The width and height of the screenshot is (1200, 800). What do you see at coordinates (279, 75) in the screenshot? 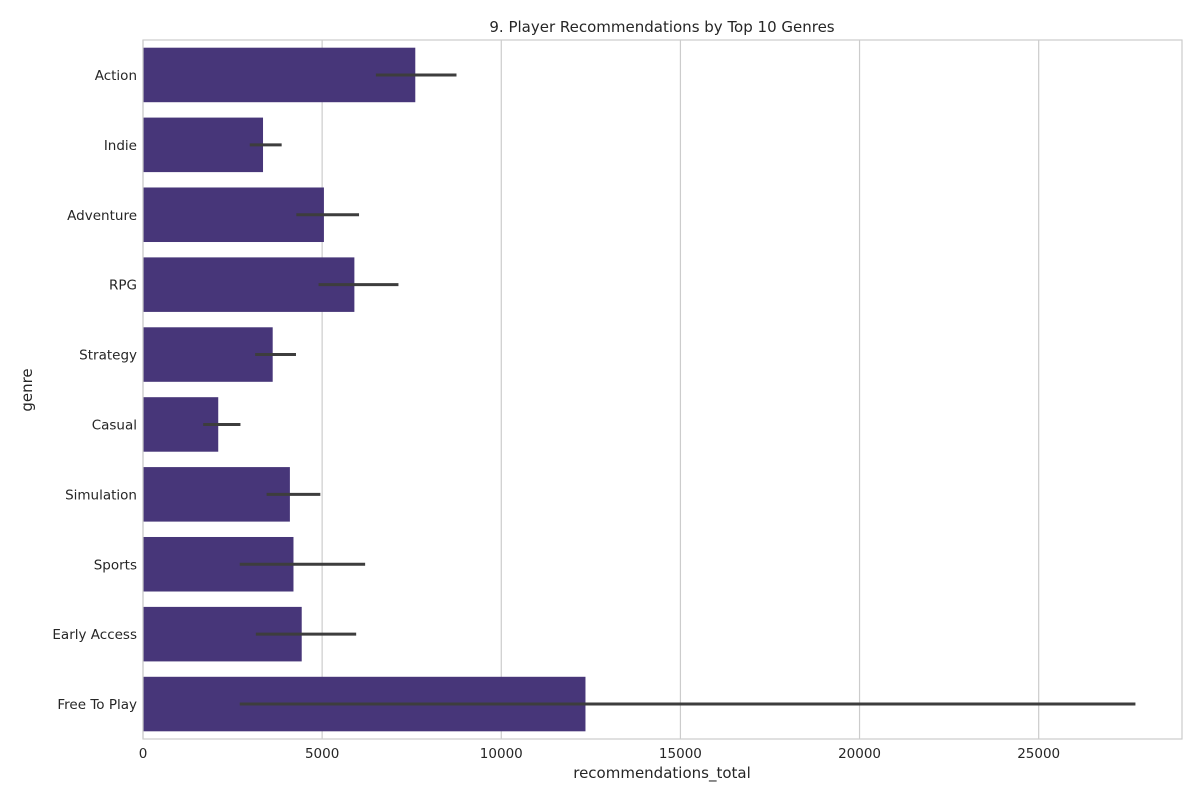
I see `bar-action` at bounding box center [279, 75].